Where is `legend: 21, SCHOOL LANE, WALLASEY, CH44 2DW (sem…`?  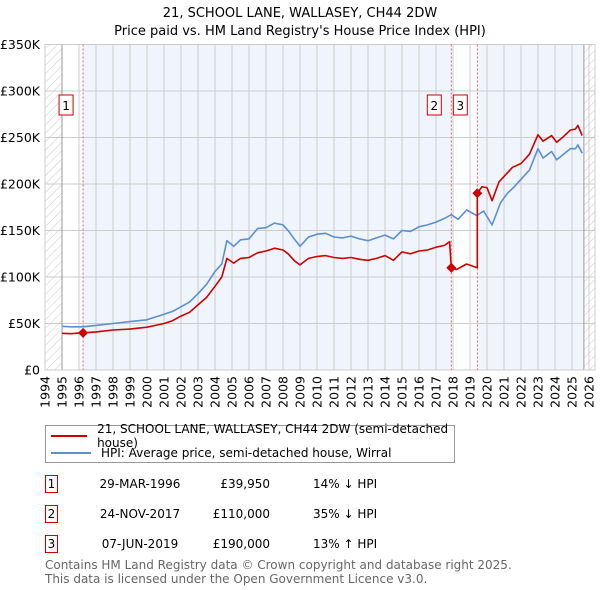 legend: 21, SCHOOL LANE, WALLASEY, CH44 2DW (sem… is located at coordinates (250, 442).